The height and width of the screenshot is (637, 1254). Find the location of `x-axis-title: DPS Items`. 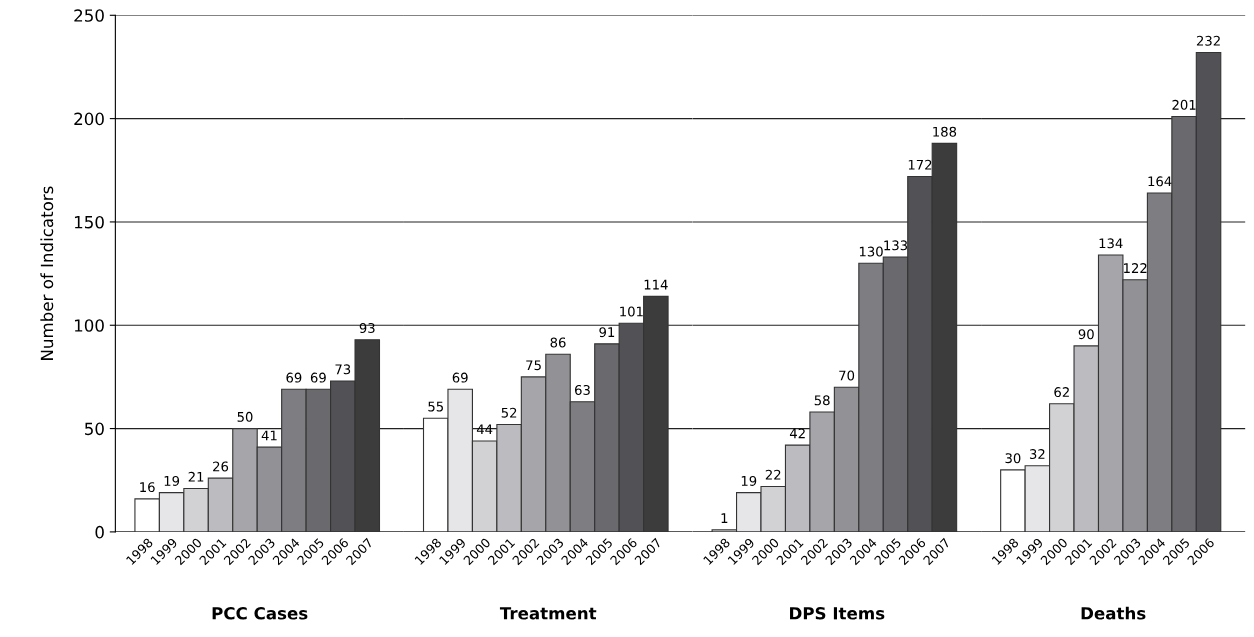

x-axis-title: DPS Items is located at coordinates (837, 613).